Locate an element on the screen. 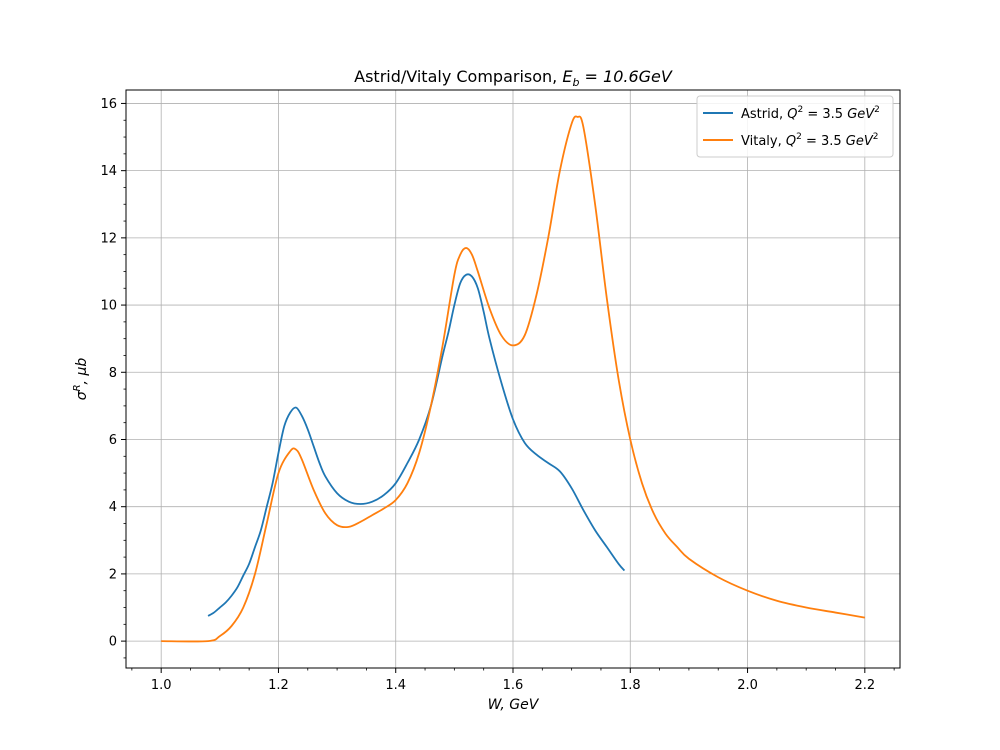 The height and width of the screenshot is (750, 1000). x-tick-label: 1.6 is located at coordinates (513, 685).